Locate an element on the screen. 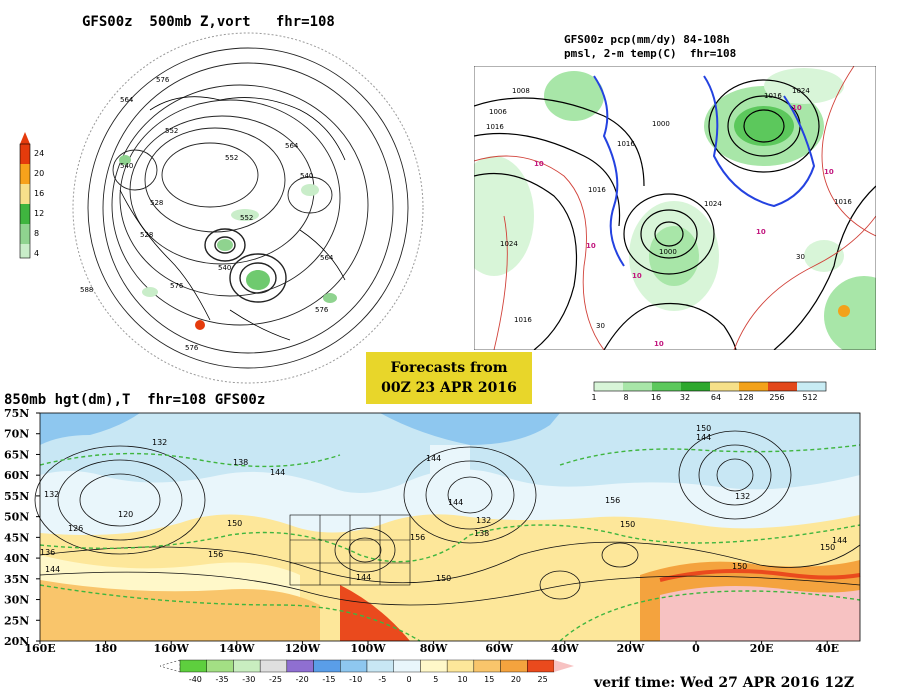  misc-label: 30 is located at coordinates (600, 326).